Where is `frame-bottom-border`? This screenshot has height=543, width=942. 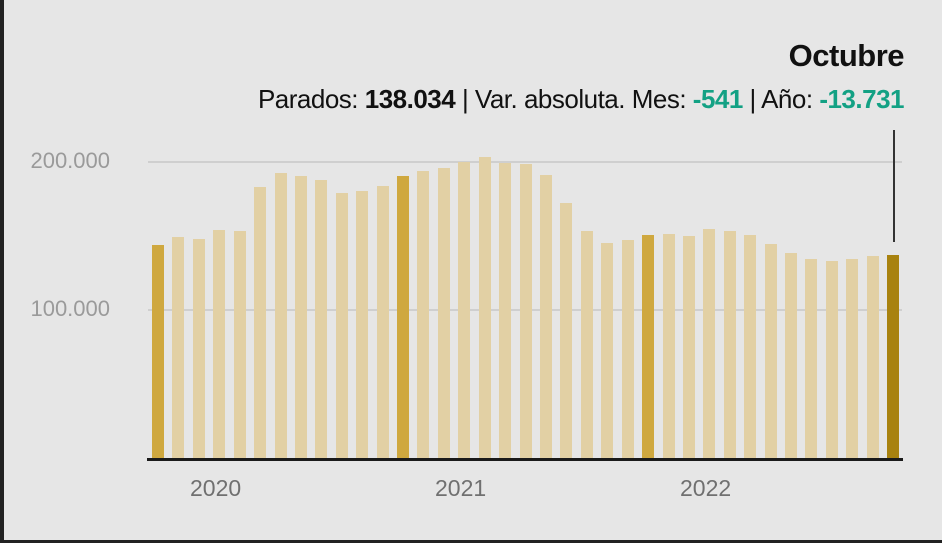 frame-bottom-border is located at coordinates (471, 541).